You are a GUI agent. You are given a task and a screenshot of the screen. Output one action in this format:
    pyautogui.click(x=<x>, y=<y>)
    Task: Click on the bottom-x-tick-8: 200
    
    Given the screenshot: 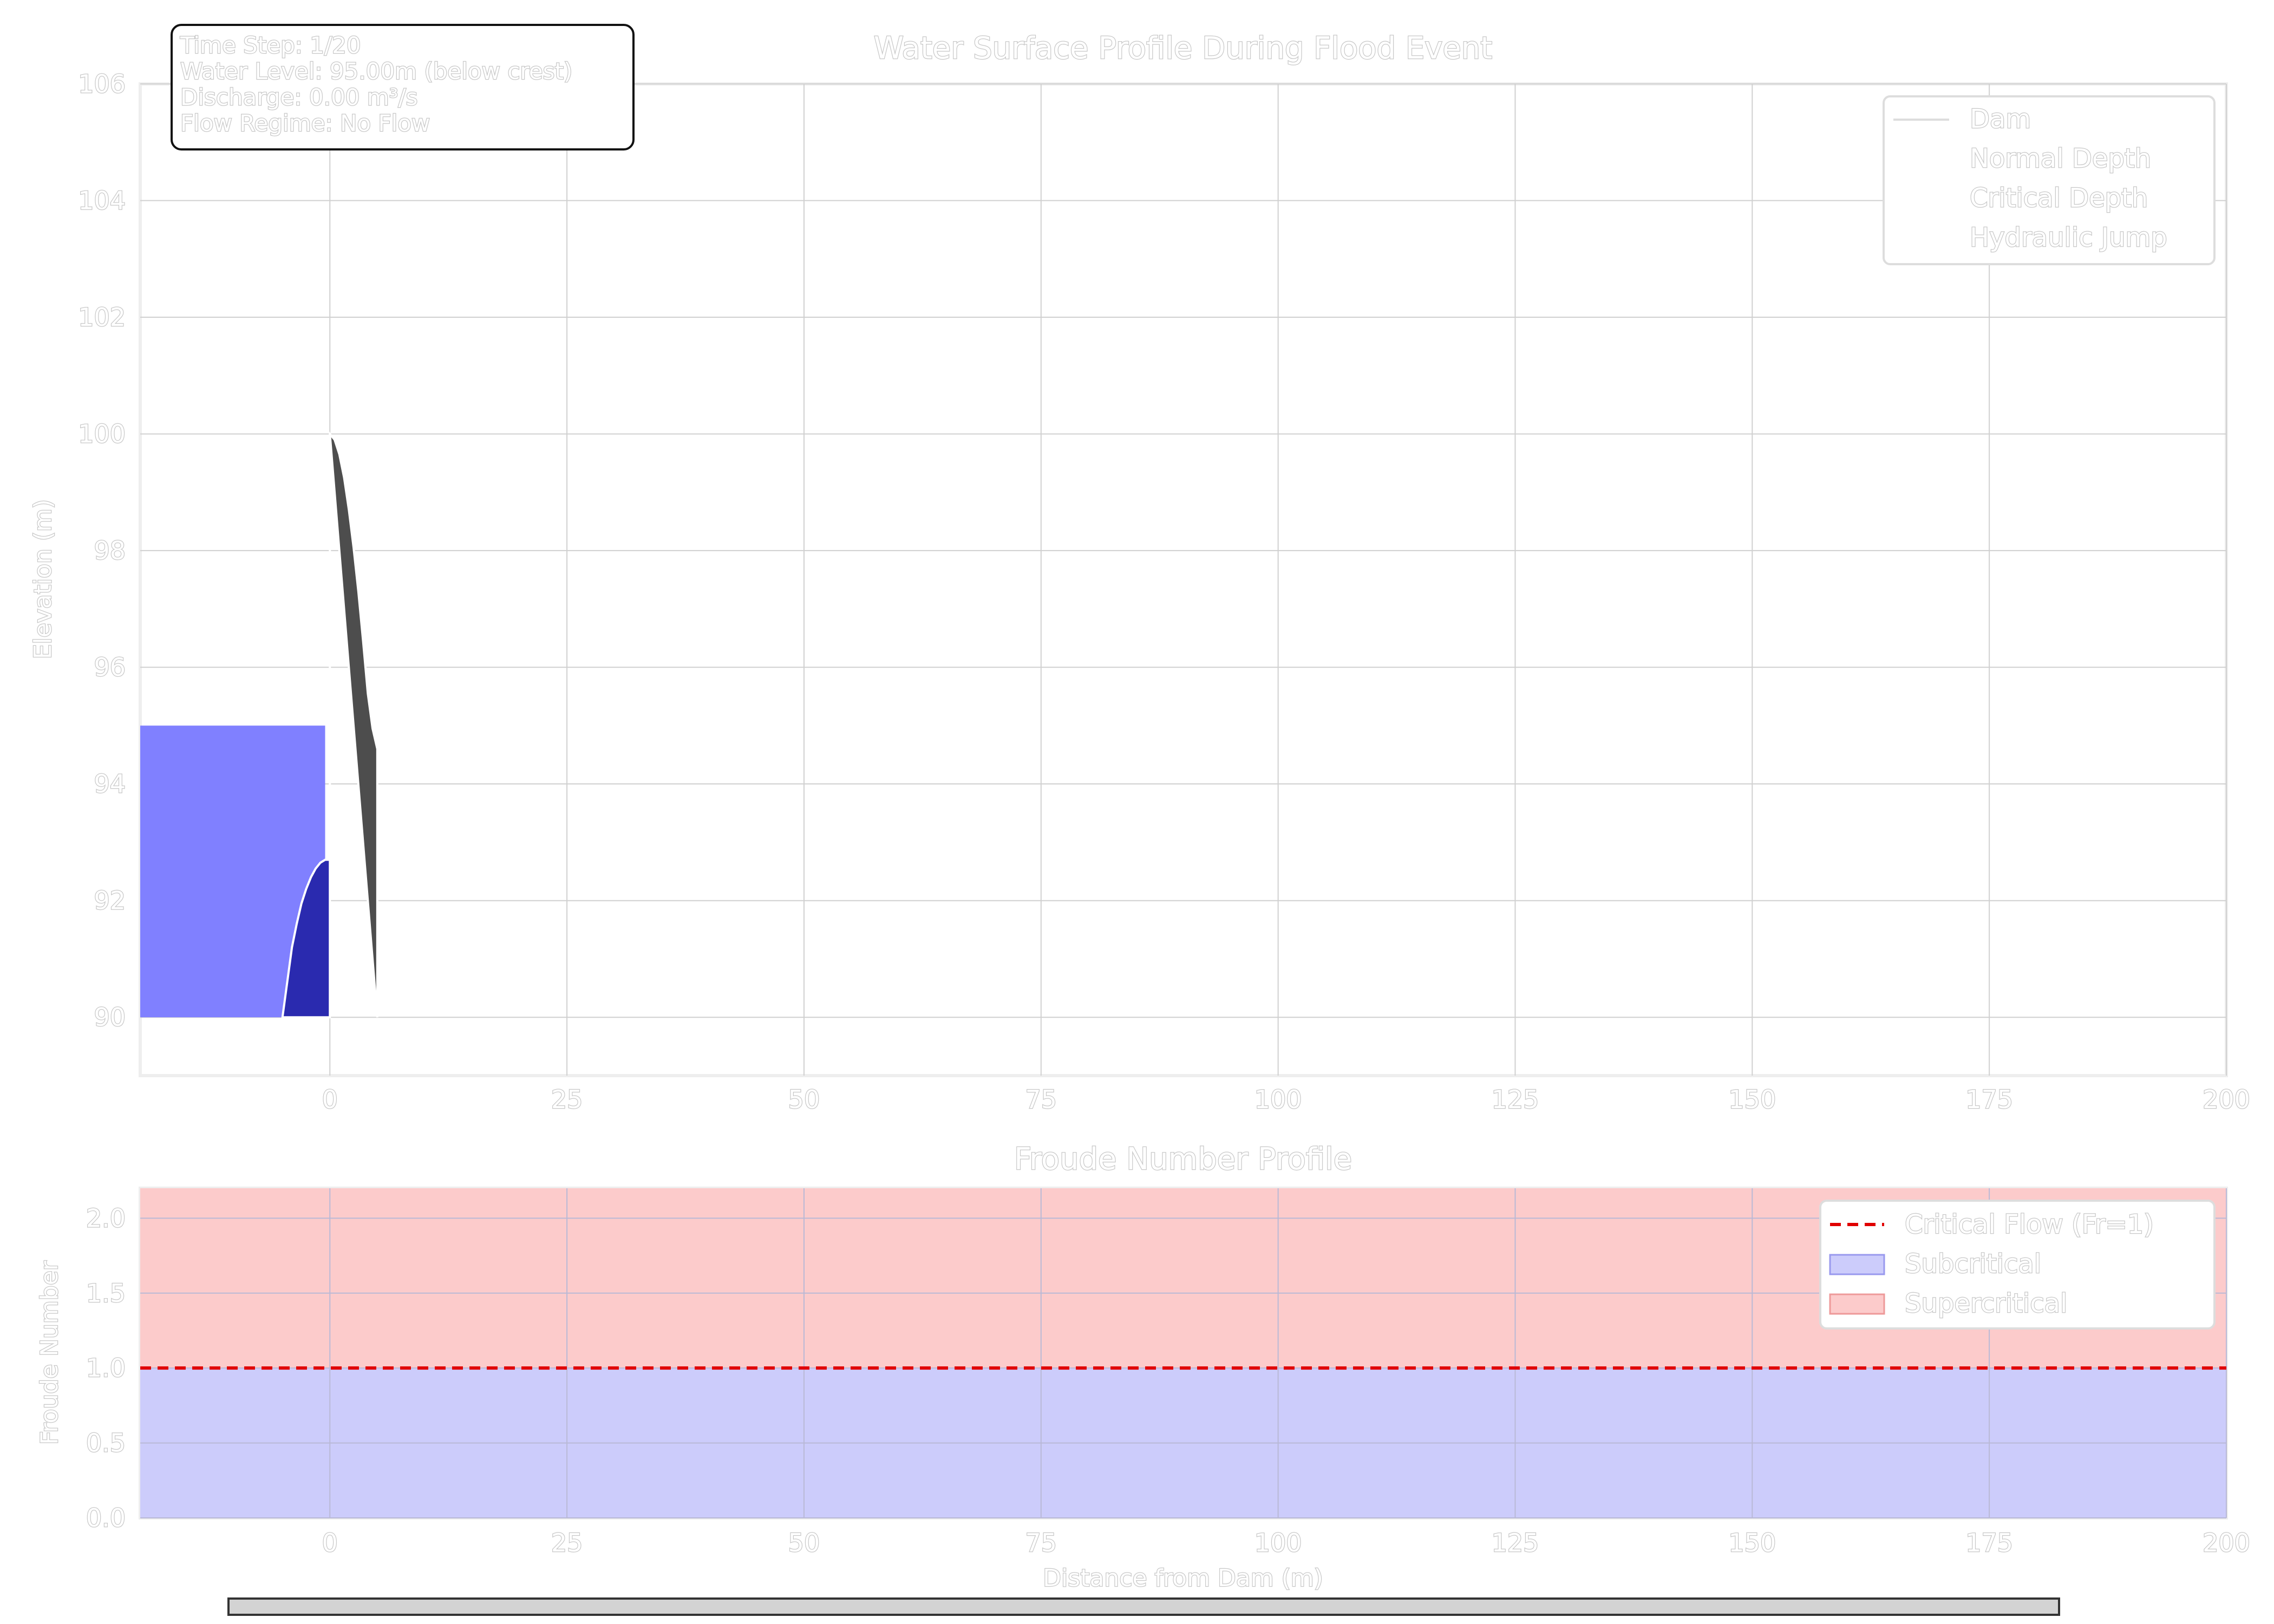 What is the action you would take?
    pyautogui.click(x=2226, y=1542)
    